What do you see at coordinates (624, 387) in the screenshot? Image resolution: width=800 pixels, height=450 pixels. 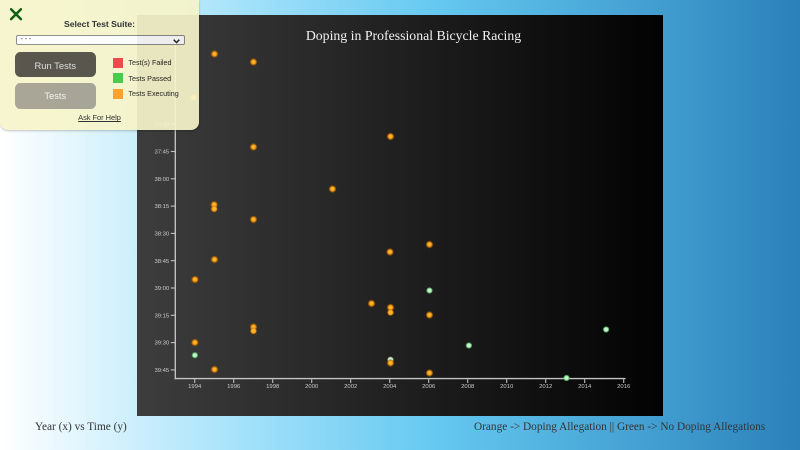 I see `svg-text: 2016` at bounding box center [624, 387].